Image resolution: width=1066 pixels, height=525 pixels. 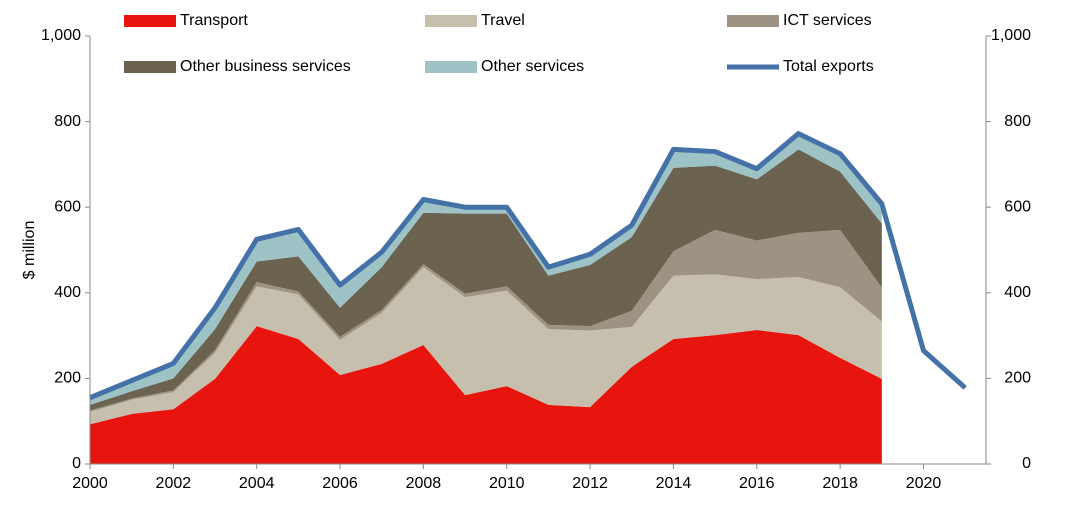 I want to click on x-tick-label: 2000, so click(x=90, y=483).